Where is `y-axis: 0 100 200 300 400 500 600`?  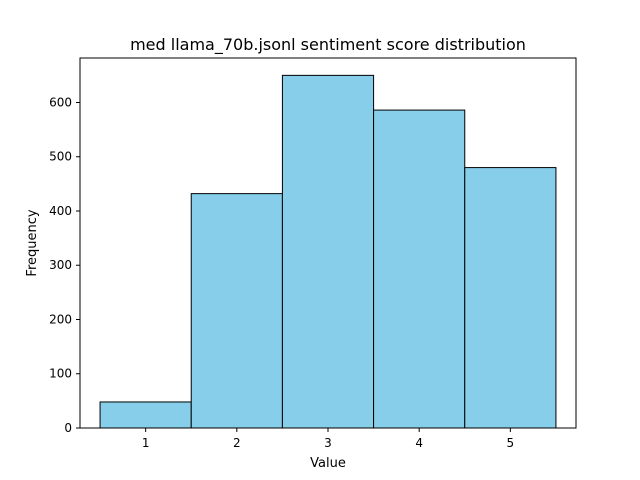
y-axis: 0 100 200 300 400 500 600 is located at coordinates (64, 265).